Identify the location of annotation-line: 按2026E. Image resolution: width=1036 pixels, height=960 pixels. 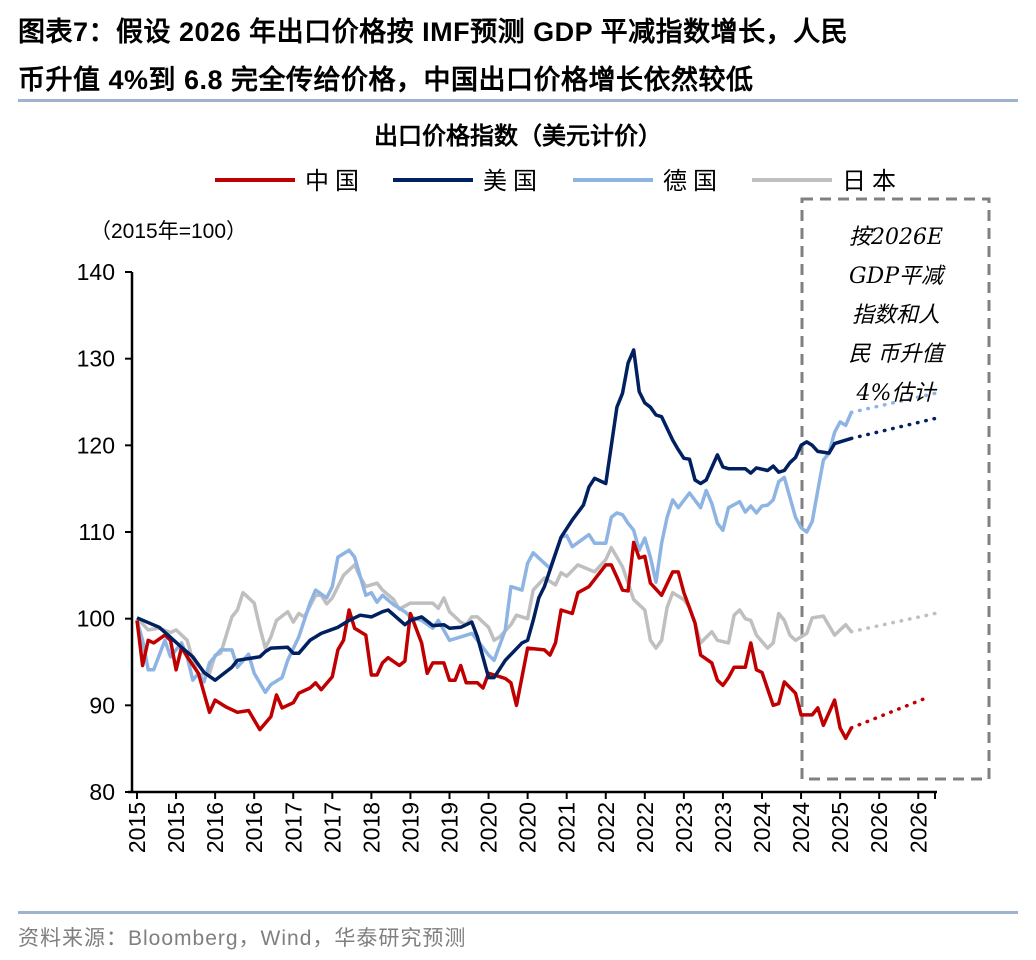
(896, 237).